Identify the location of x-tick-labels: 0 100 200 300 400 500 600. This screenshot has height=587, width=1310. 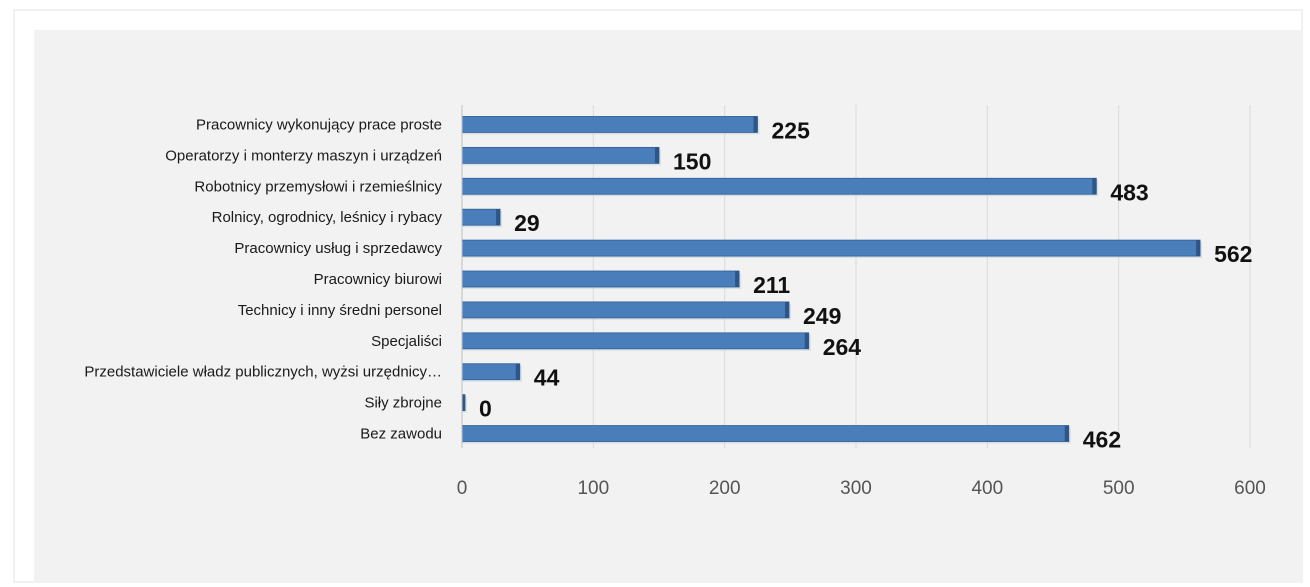
(861, 488).